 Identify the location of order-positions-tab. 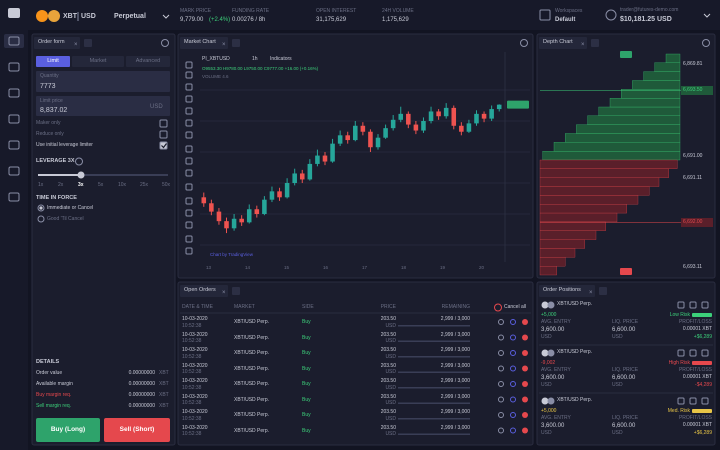
(567, 291).